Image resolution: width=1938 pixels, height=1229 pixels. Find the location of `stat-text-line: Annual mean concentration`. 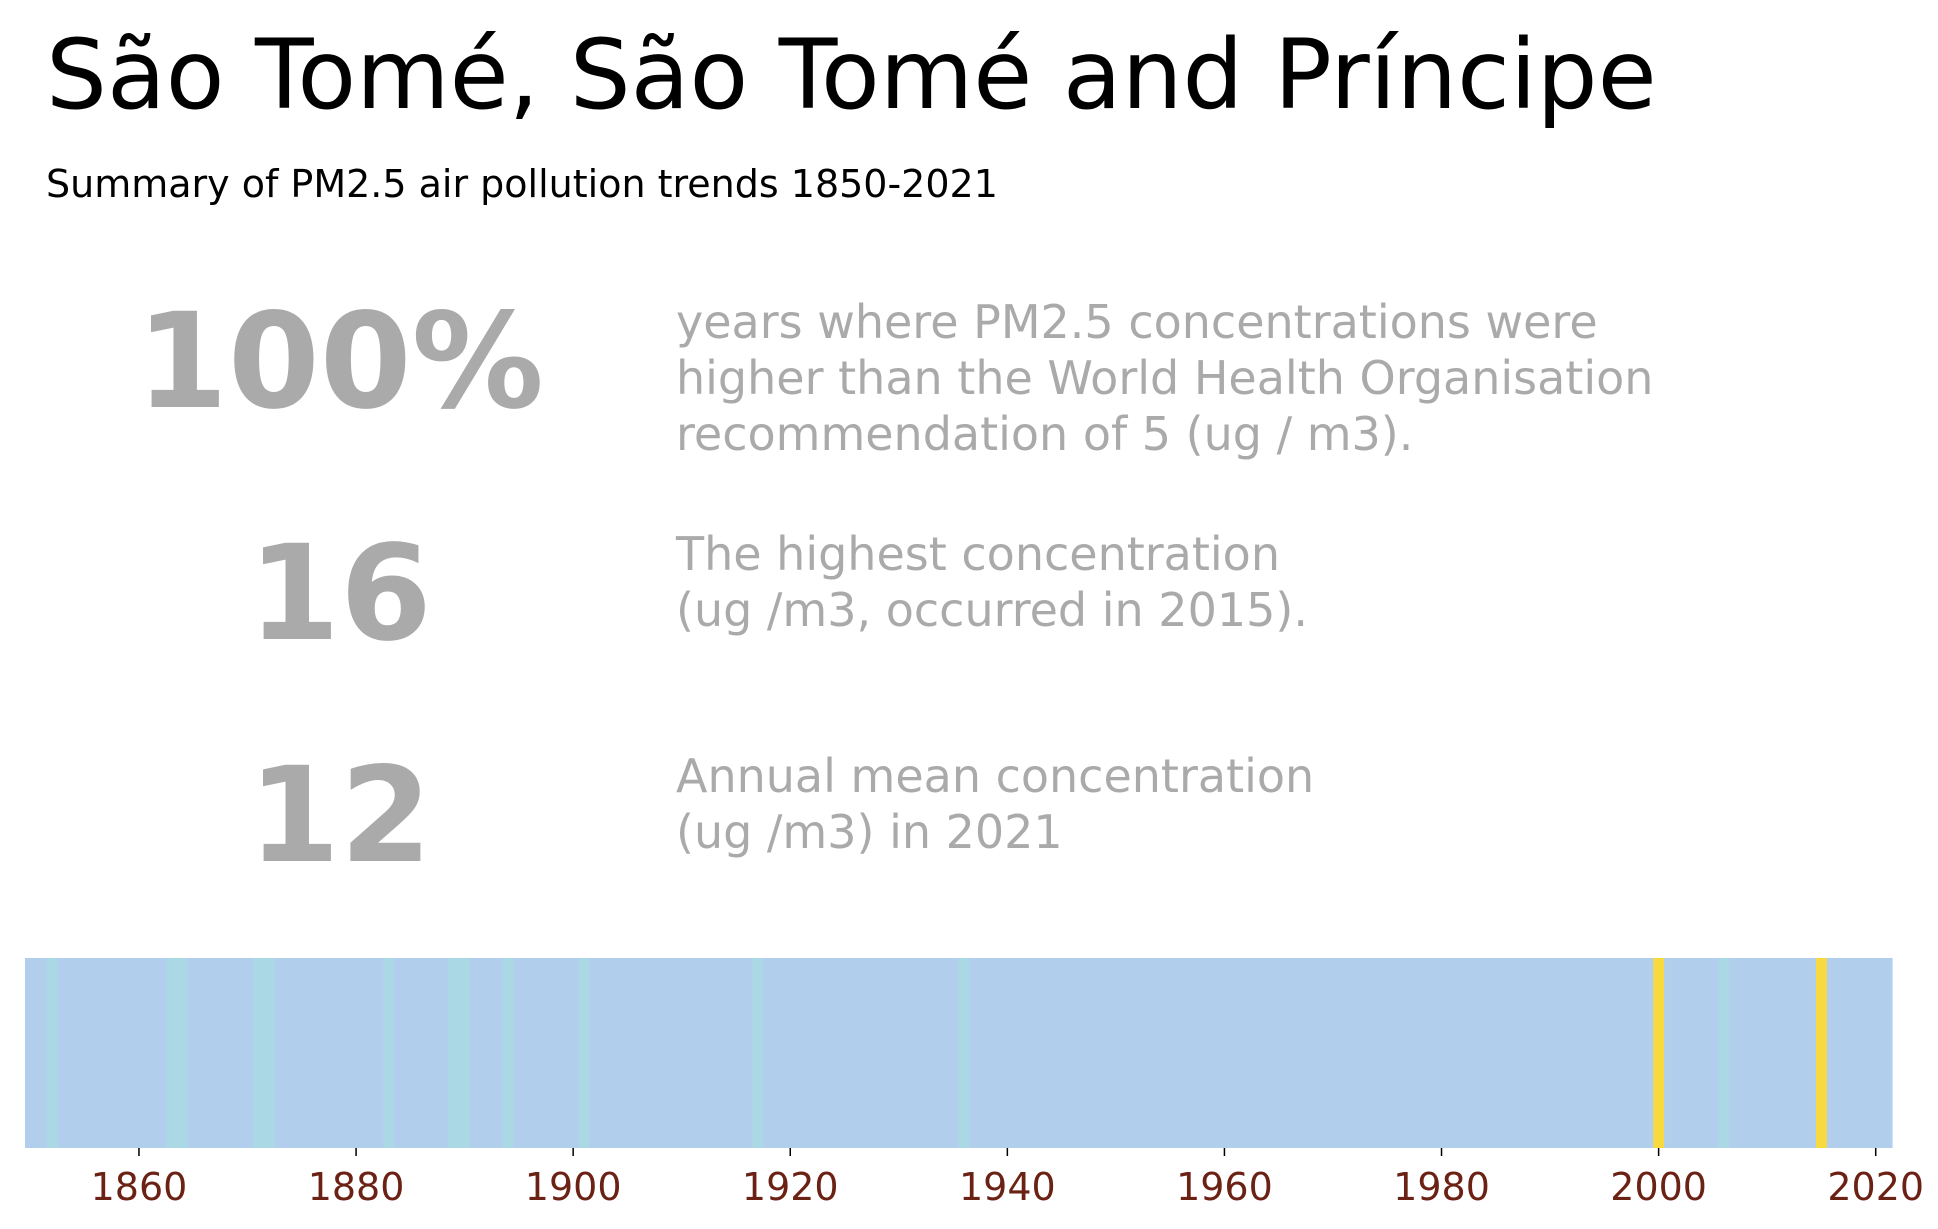

stat-text-line: Annual mean concentration is located at coordinates (995, 776).